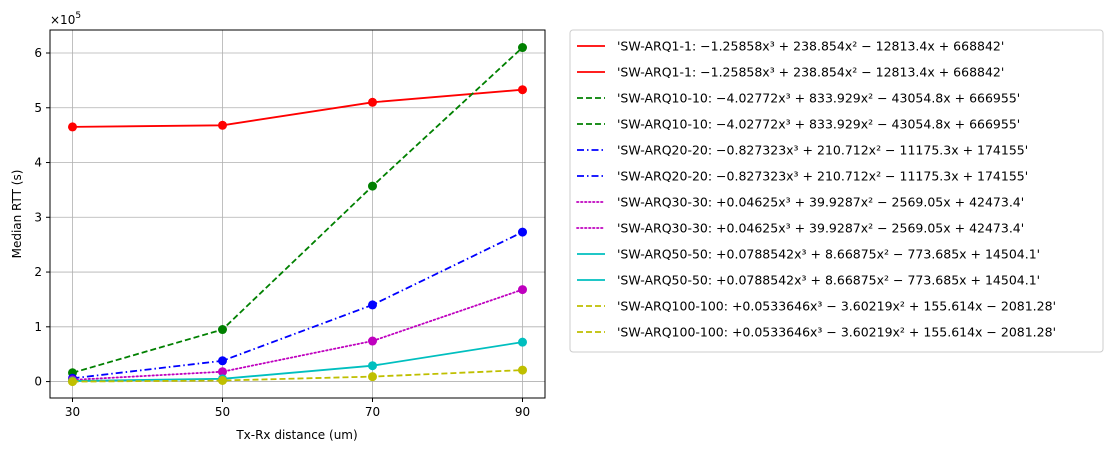 This screenshot has width=1112, height=452. Describe the element at coordinates (222, 412) in the screenshot. I see `x-tick-label: 50` at that location.